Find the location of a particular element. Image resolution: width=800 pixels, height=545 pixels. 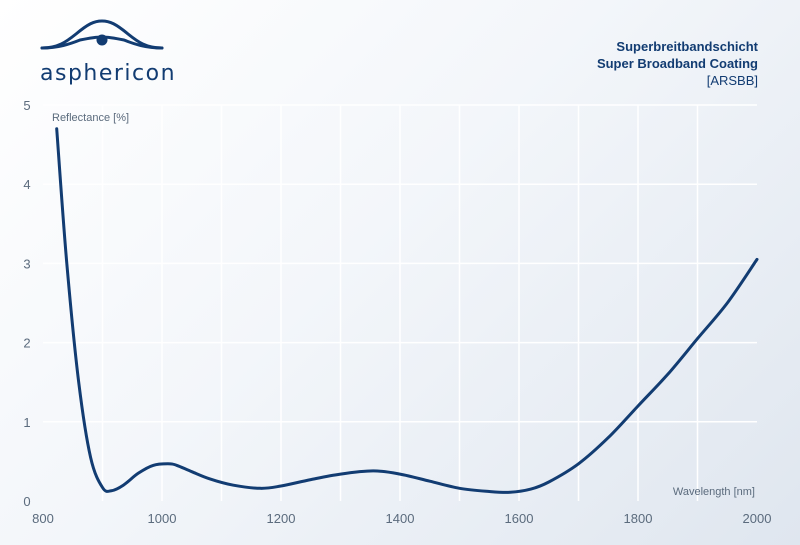

x-tick-label: 1600 is located at coordinates (519, 518).